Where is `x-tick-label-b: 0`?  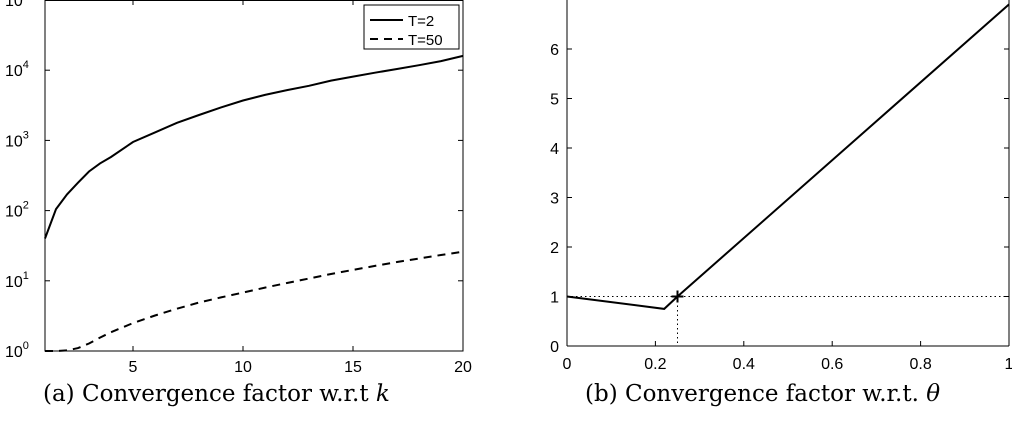
x-tick-label-b: 0 is located at coordinates (567, 364).